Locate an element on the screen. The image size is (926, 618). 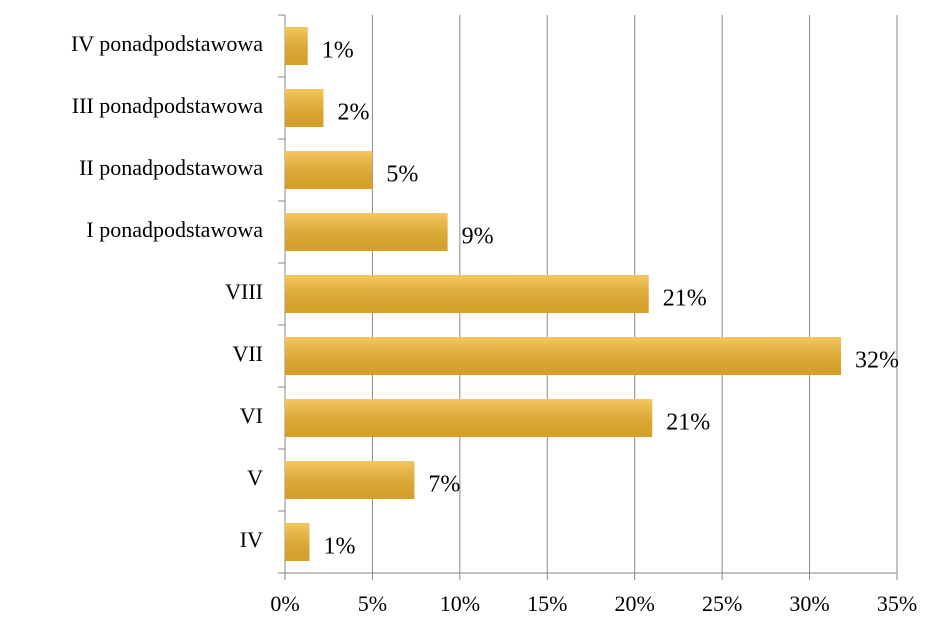
y-tick-label: VII is located at coordinates (247, 353).